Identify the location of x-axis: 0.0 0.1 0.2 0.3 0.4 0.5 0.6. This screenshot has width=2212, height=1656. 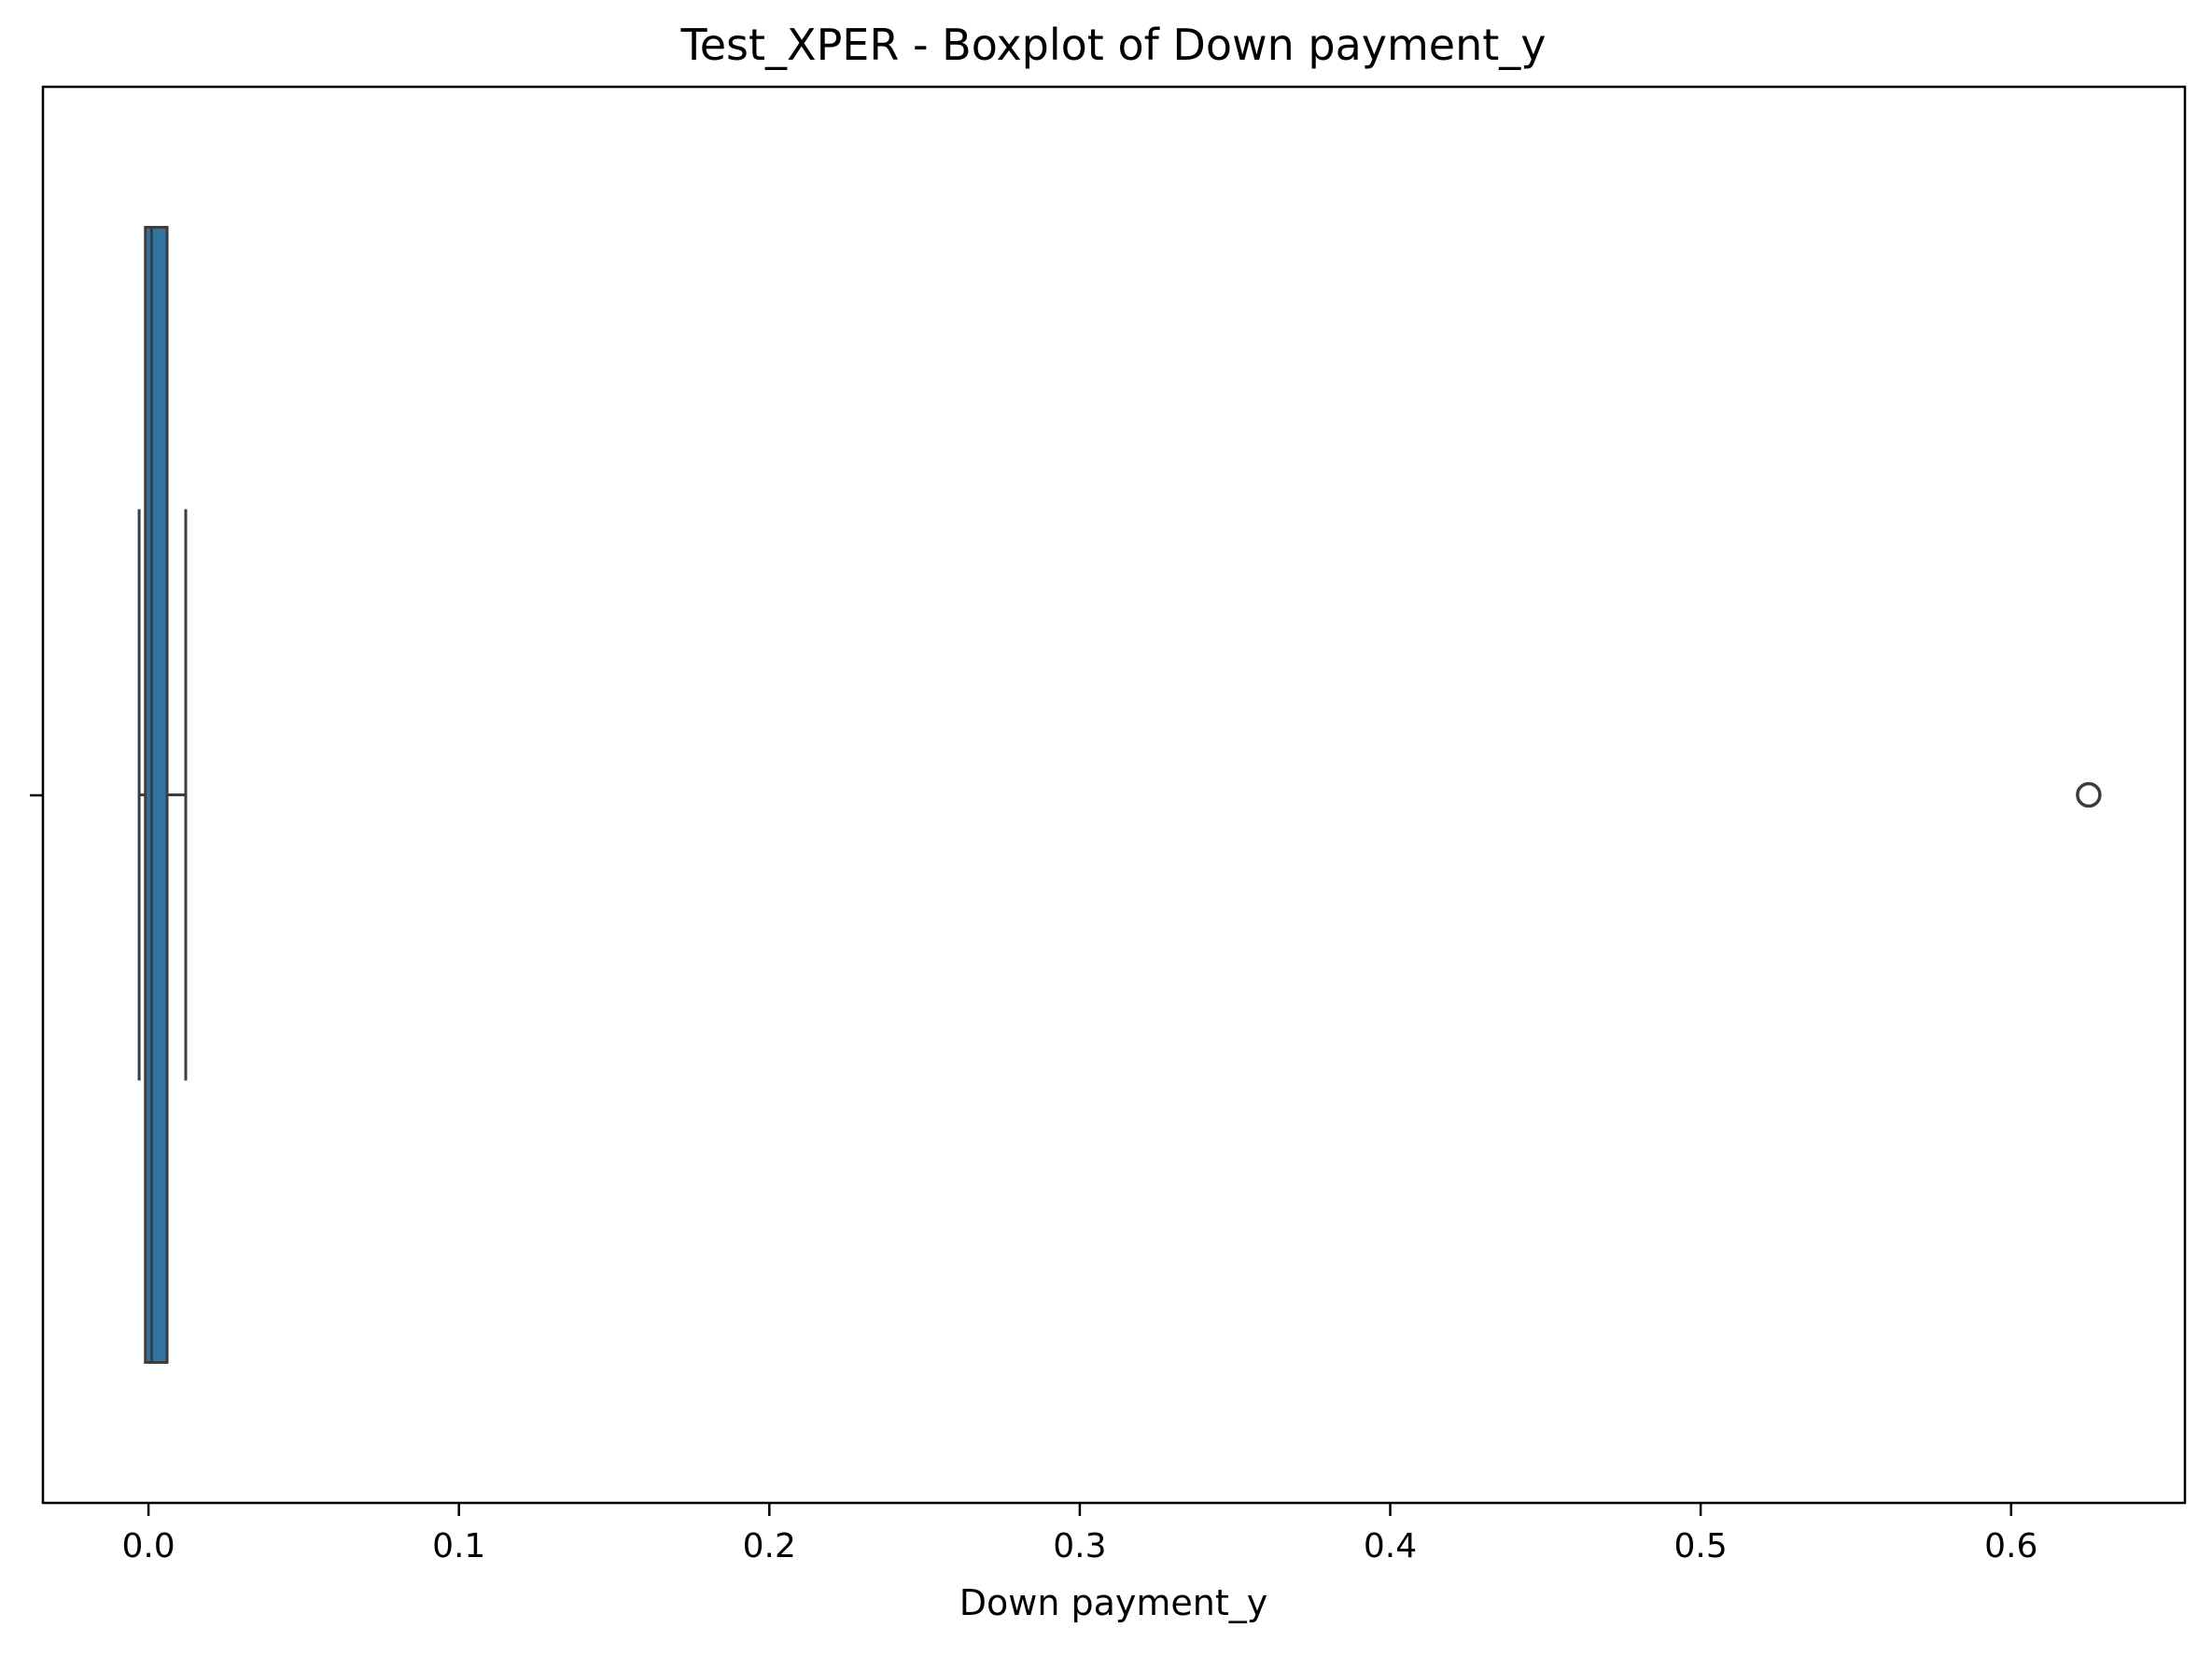
(1079, 1534).